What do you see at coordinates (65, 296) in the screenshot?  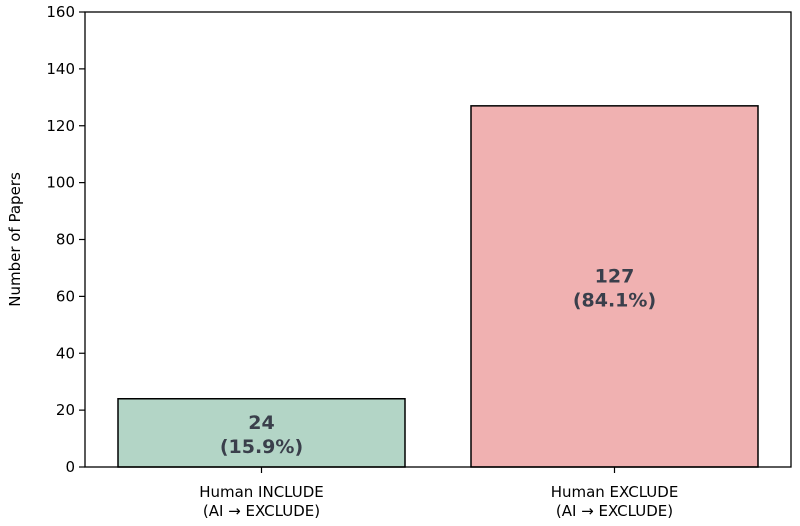 I see `y-tick-label: 60` at bounding box center [65, 296].